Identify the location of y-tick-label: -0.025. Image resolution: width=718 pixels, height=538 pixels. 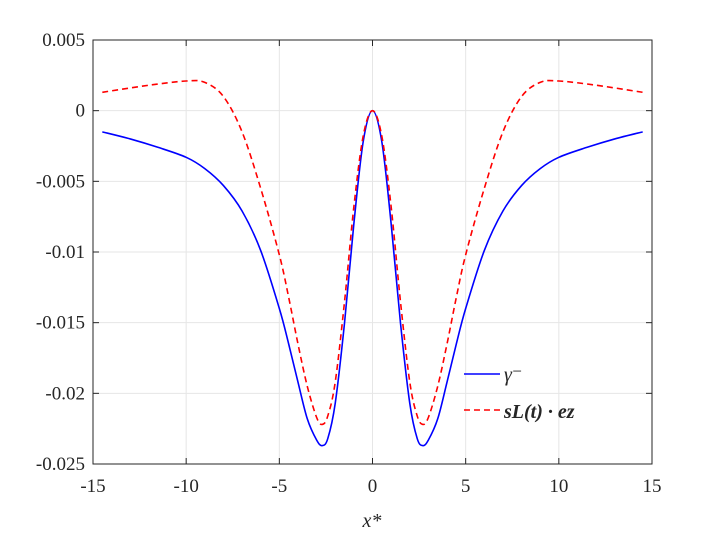
(60, 464).